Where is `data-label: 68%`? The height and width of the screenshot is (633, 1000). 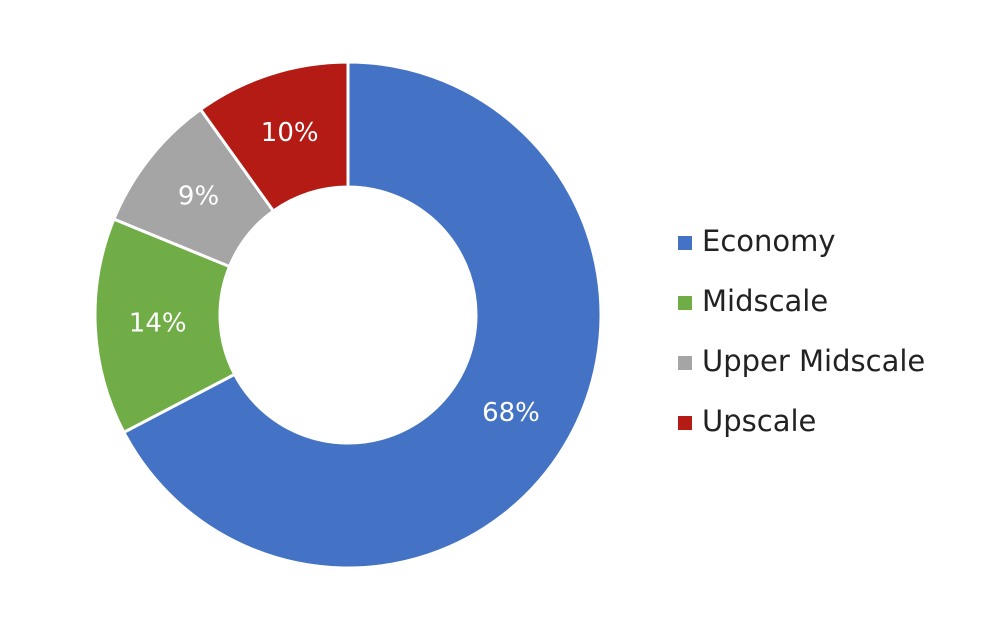 data-label: 68% is located at coordinates (511, 413).